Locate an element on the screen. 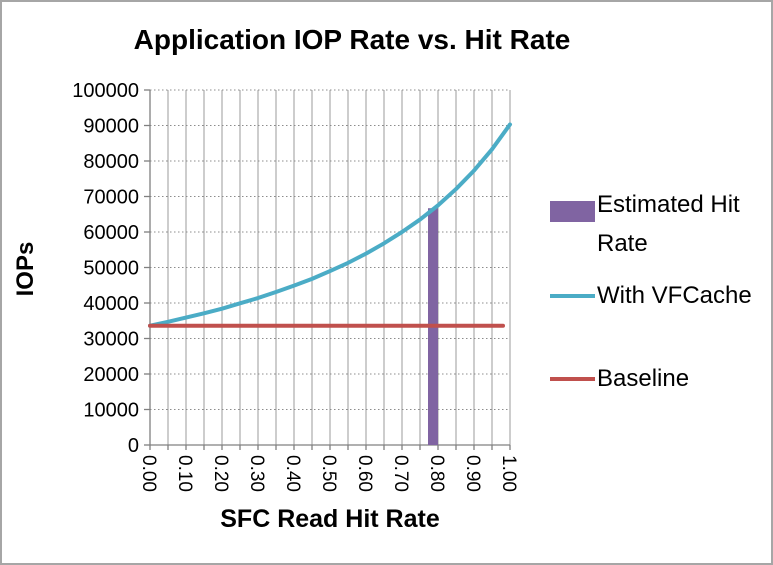 The height and width of the screenshot is (565, 773). y-tick-label: 90000 is located at coordinates (111, 127).